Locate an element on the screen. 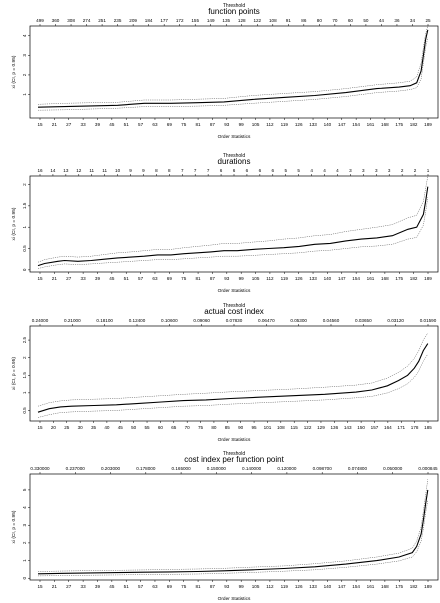 This screenshot has width=440, height=603. series-line-upper is located at coordinates (233, 65).